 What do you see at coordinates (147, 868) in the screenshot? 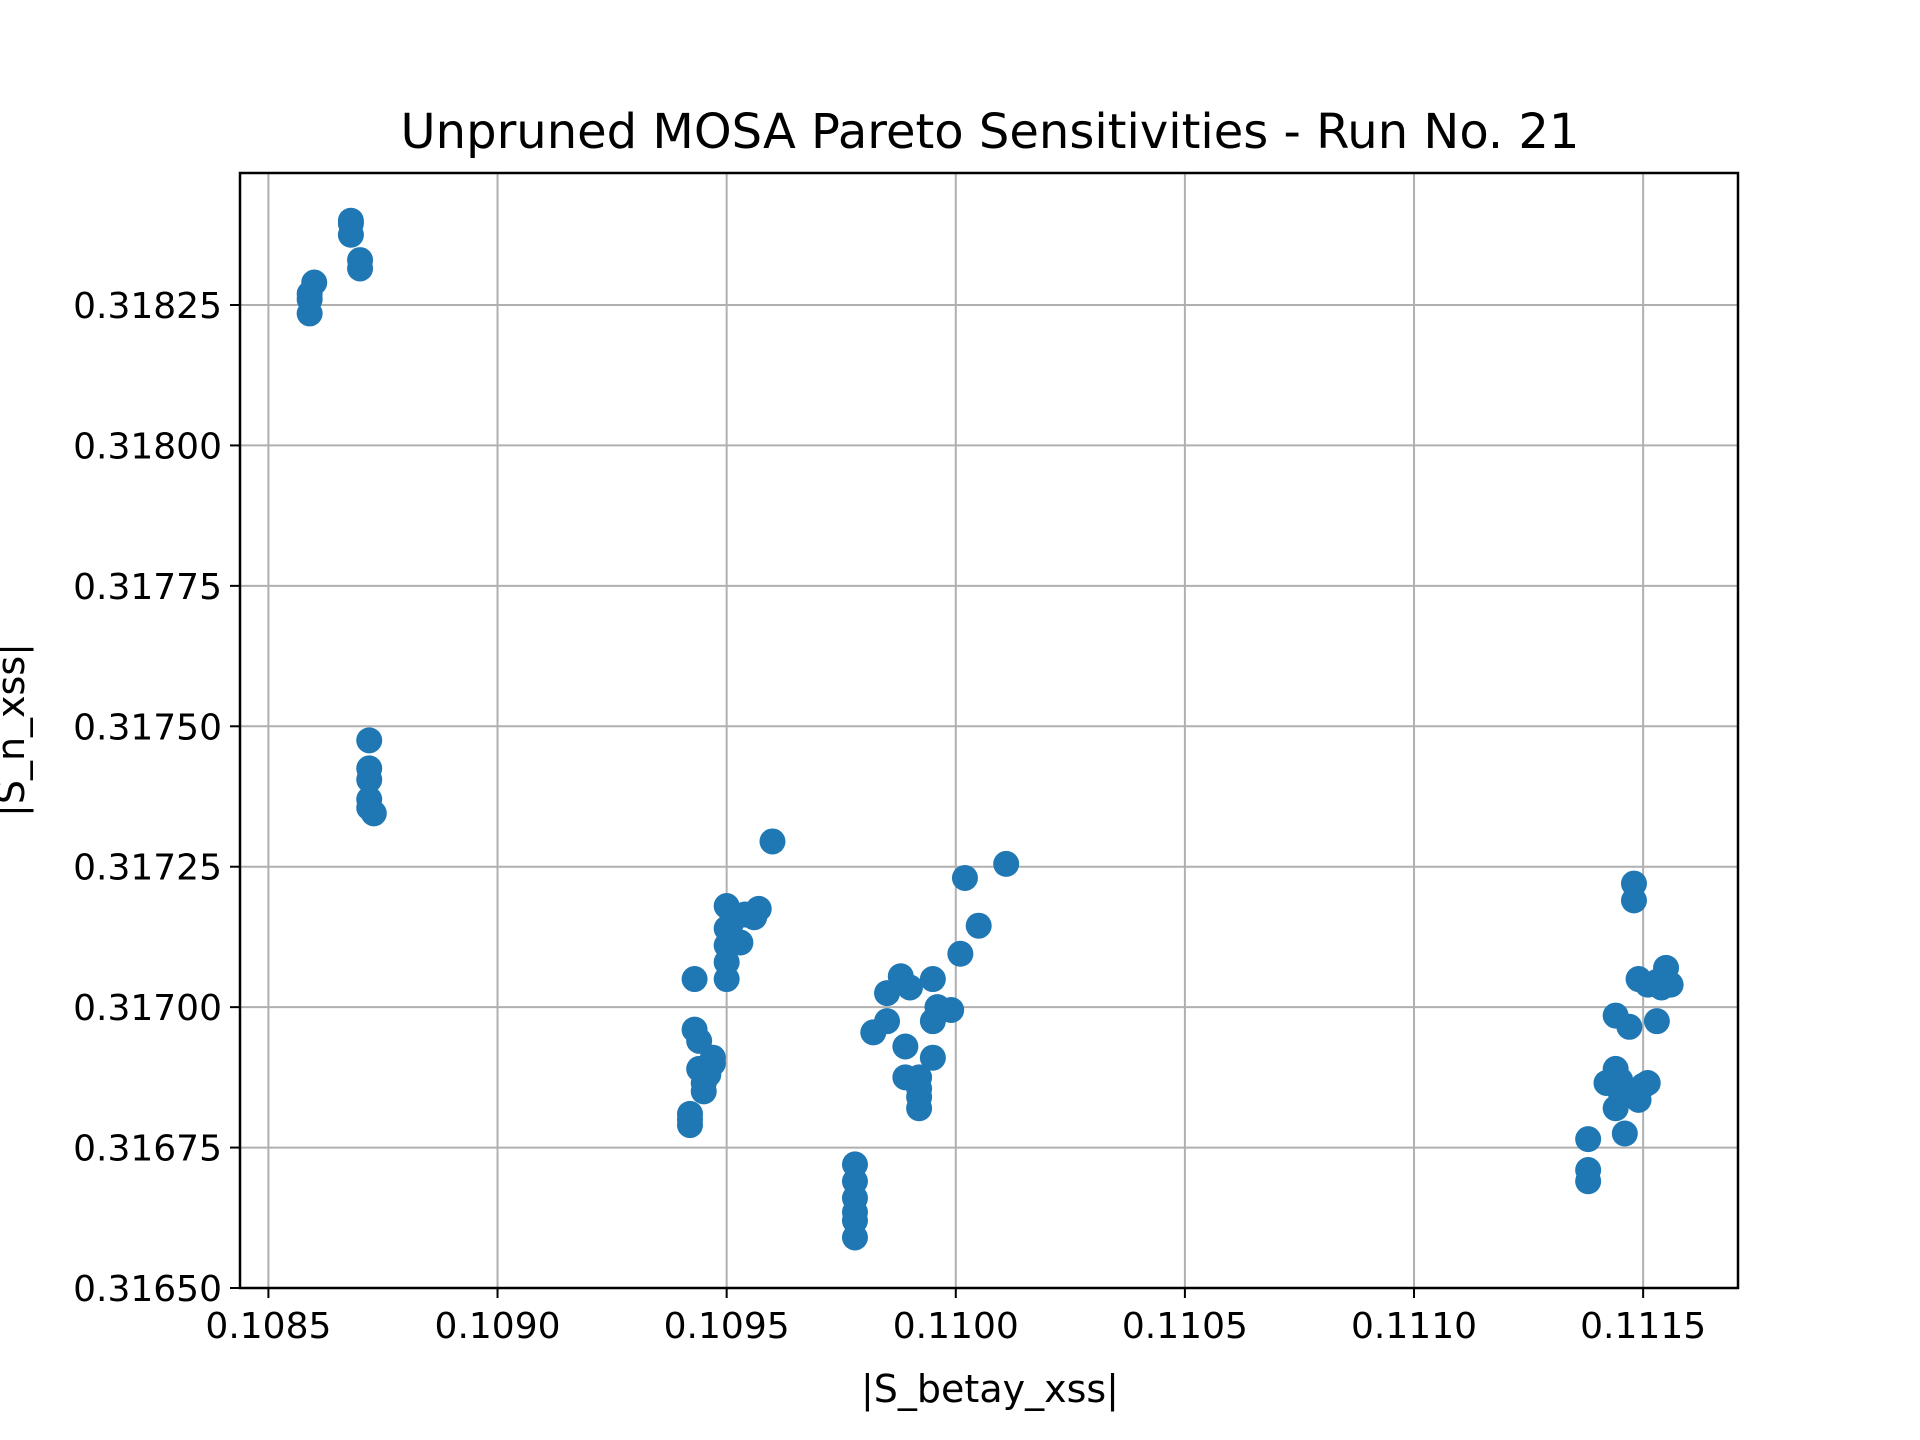
I see `y-tick-label: 0.31725` at bounding box center [147, 868].